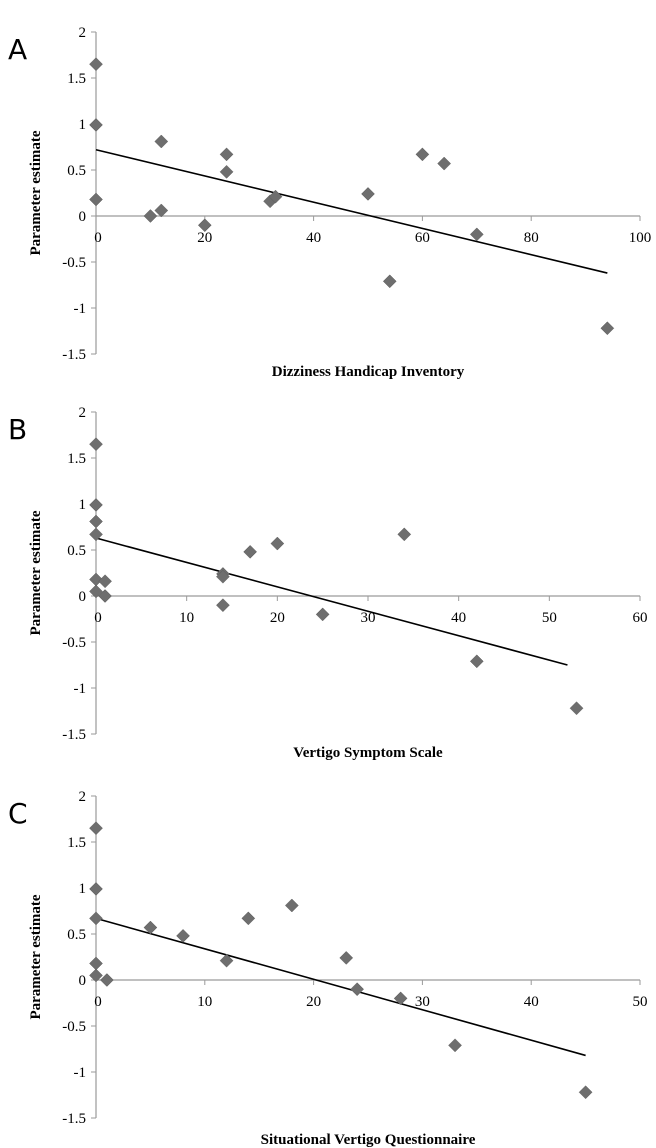  I want to click on panel-letter: B, so click(17, 429).